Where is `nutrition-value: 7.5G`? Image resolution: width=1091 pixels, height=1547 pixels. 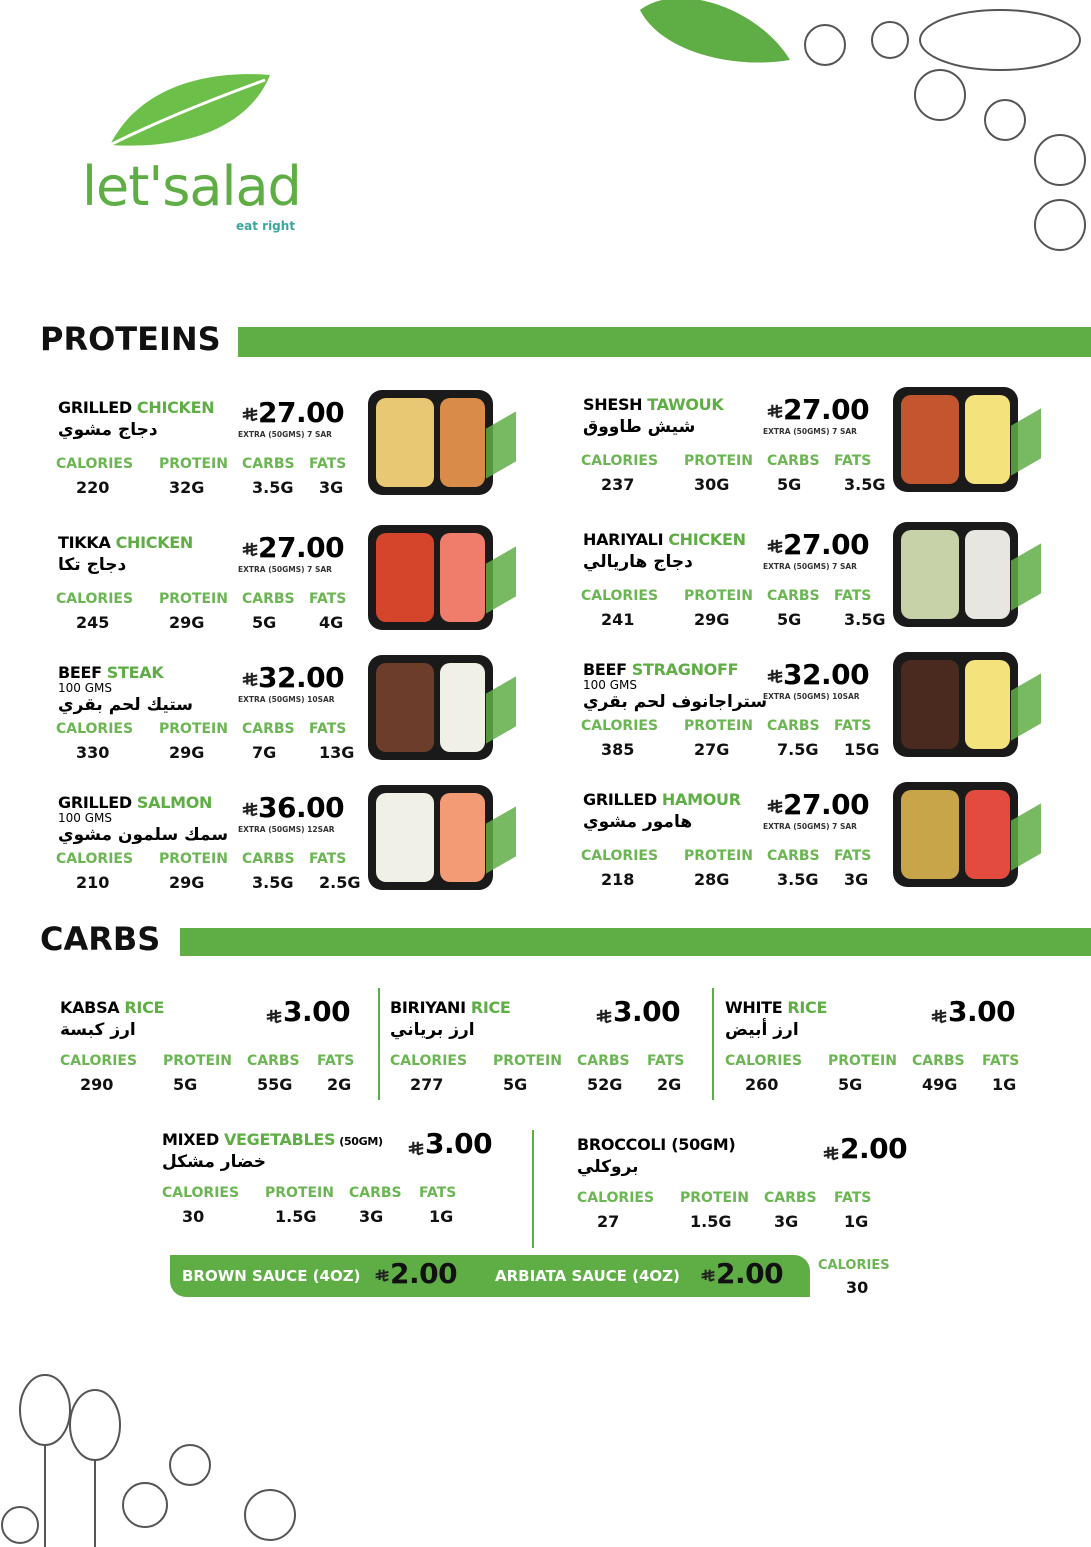 nutrition-value: 7.5G is located at coordinates (798, 749).